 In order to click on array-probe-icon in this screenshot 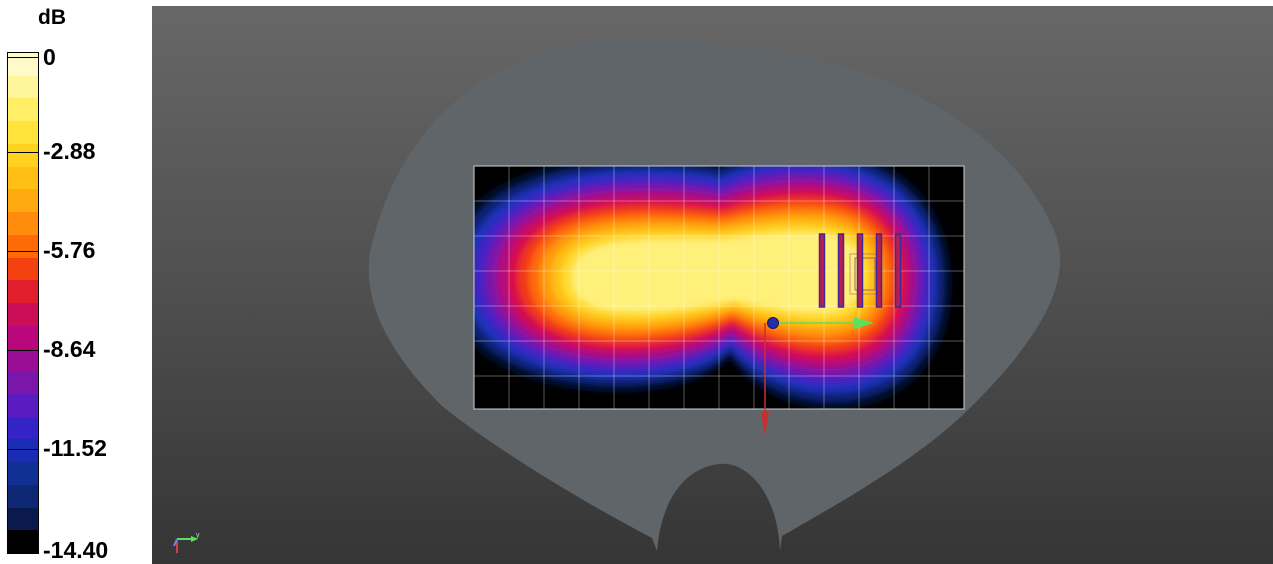, I will do `click(860, 270)`.